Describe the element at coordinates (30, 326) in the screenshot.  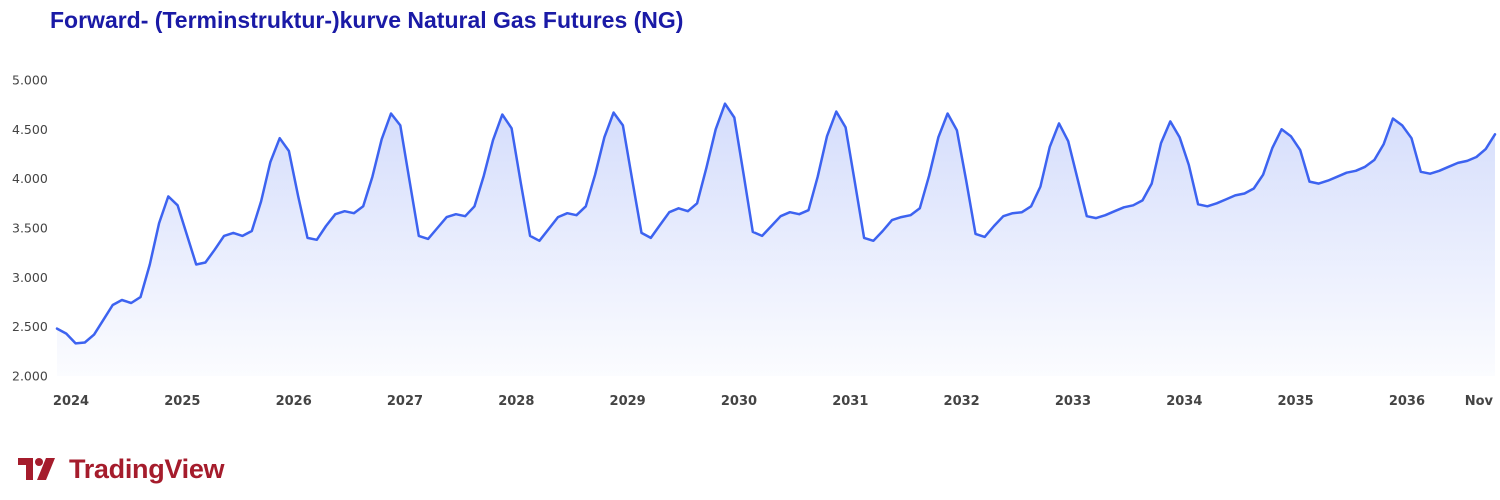
I see `y-tick-label: 2.500` at that location.